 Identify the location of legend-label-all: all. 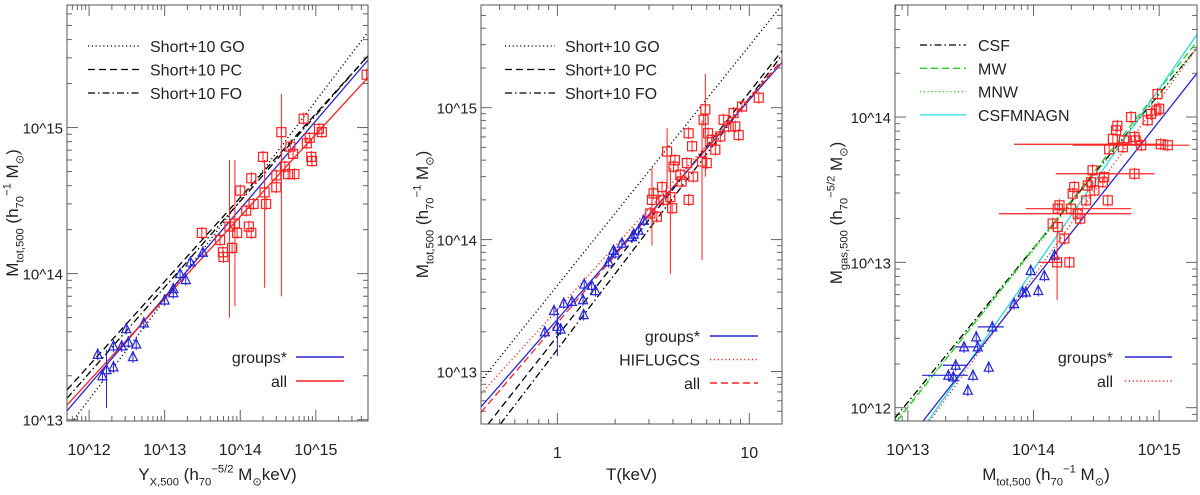
(1105, 382).